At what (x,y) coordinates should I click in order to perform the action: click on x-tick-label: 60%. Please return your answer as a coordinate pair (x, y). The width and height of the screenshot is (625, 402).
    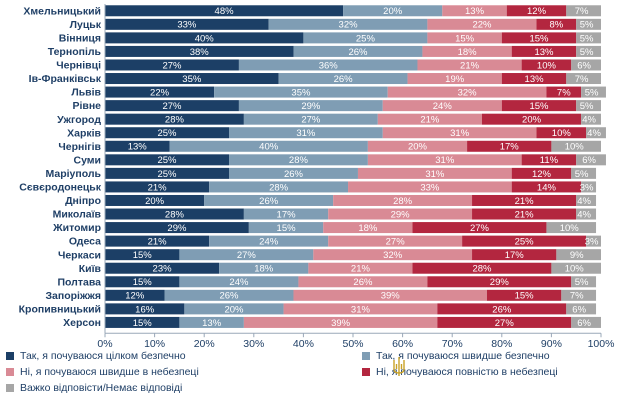
    Looking at the image, I should click on (402, 344).